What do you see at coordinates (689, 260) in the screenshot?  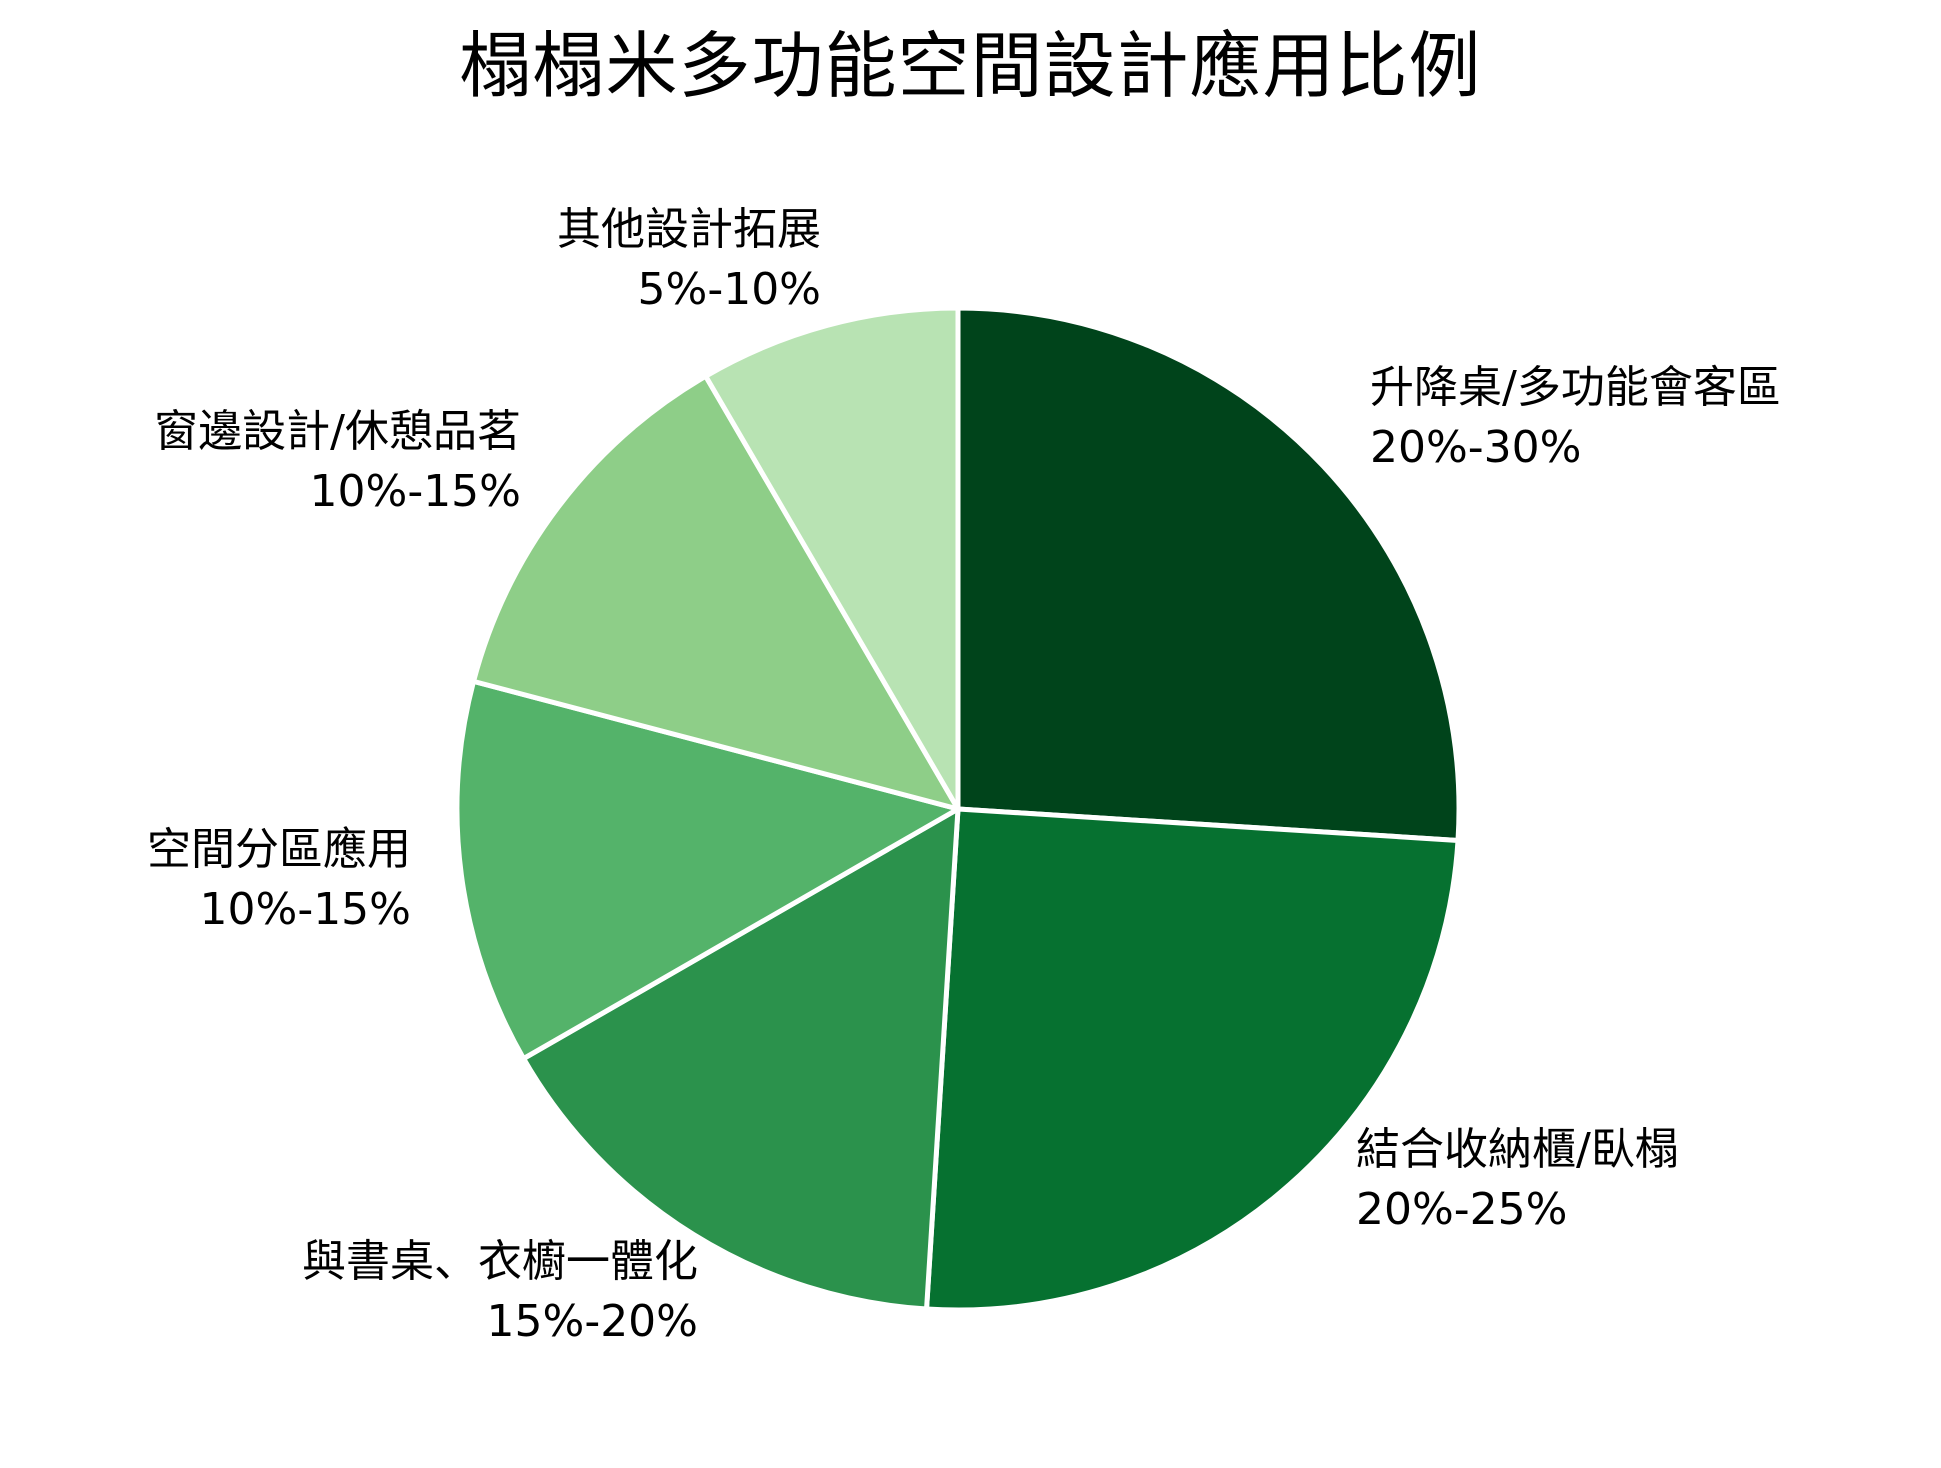 I see `slice-label-other: 其他設計拓展 5%-10%` at bounding box center [689, 260].